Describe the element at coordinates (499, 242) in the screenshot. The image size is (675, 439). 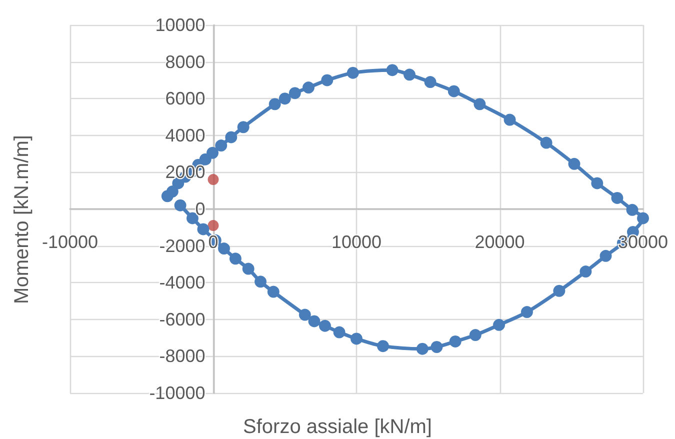
I see `x-tick-label: 20000` at that location.